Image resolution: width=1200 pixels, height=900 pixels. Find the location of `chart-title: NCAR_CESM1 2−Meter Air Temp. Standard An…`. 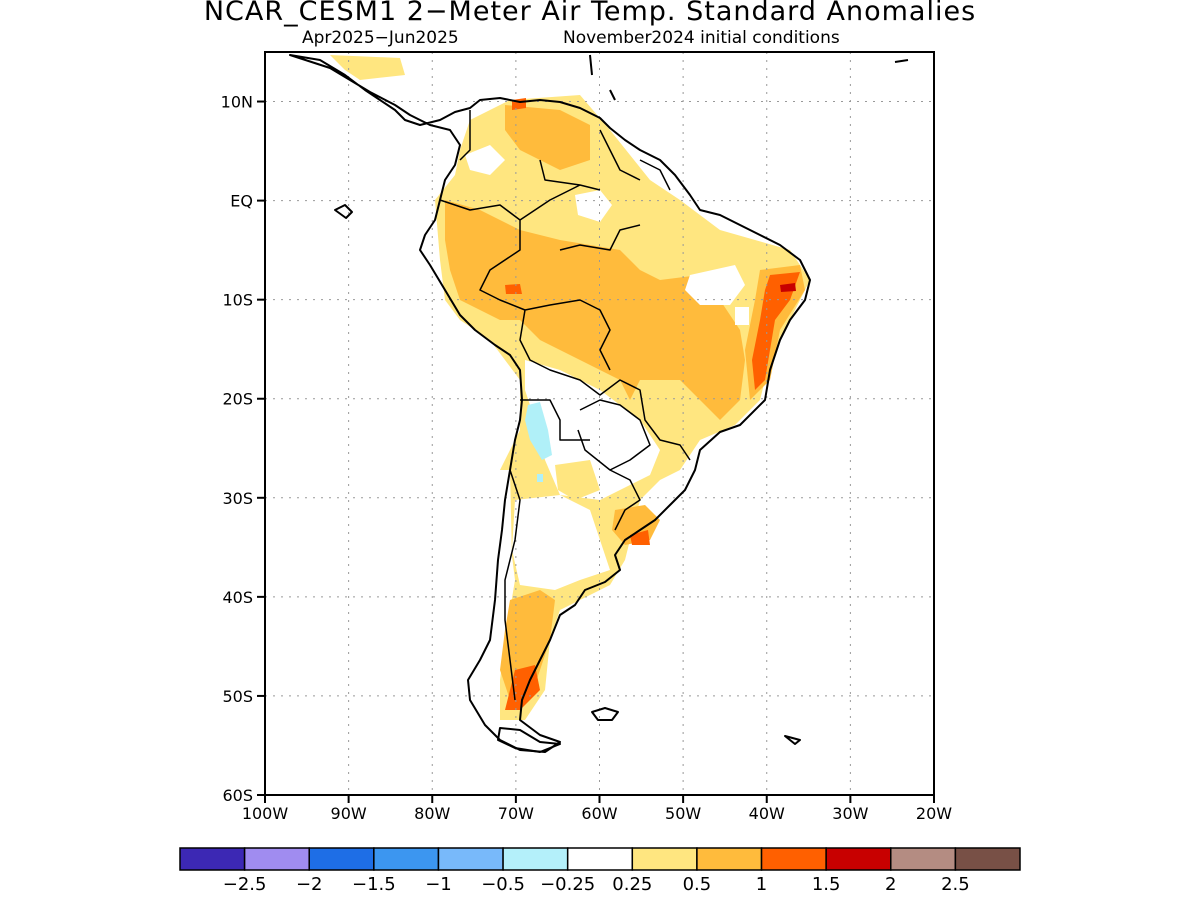

chart-title: NCAR_CESM1 2−Meter Air Temp. Standard An… is located at coordinates (590, 13).